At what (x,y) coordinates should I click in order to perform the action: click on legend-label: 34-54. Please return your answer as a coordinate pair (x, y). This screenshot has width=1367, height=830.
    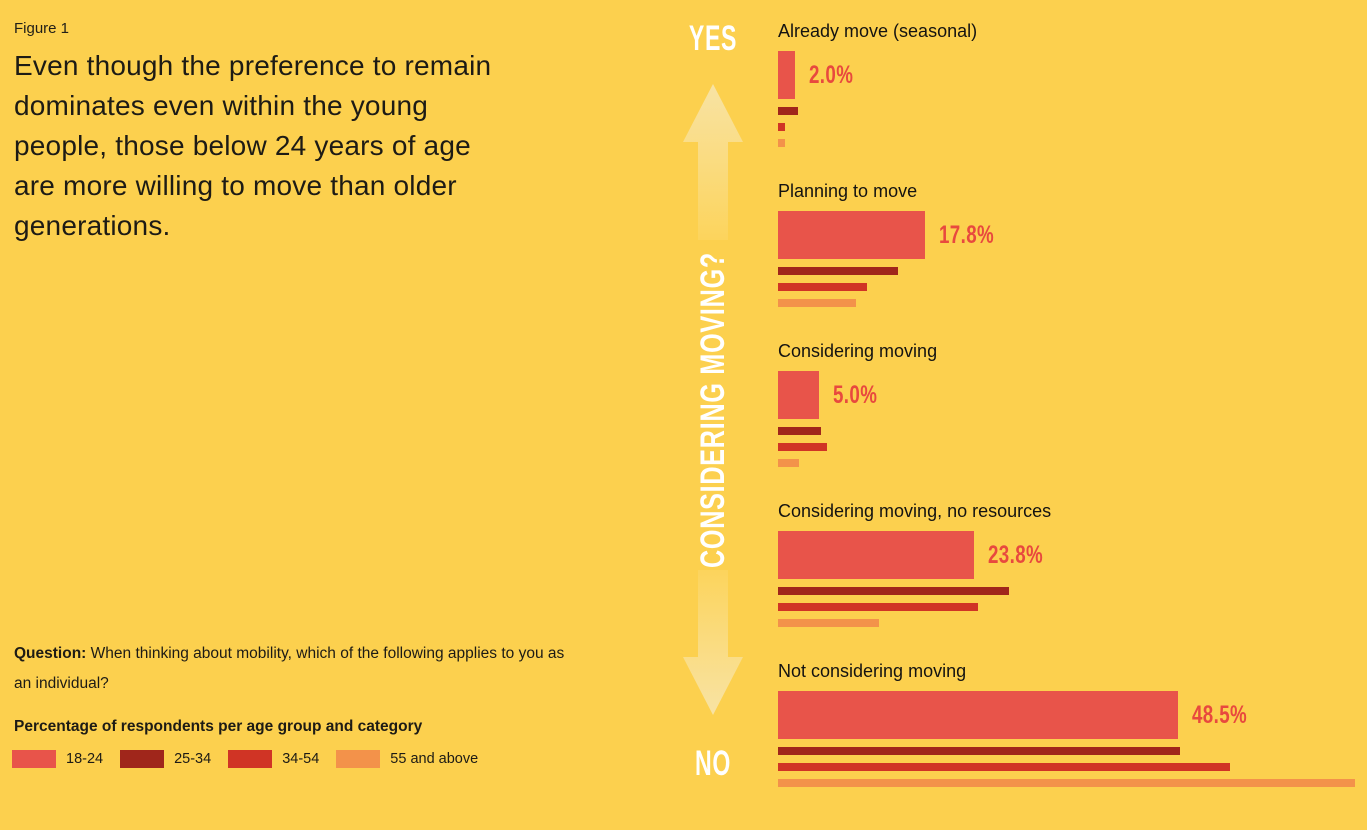
    Looking at the image, I should click on (301, 759).